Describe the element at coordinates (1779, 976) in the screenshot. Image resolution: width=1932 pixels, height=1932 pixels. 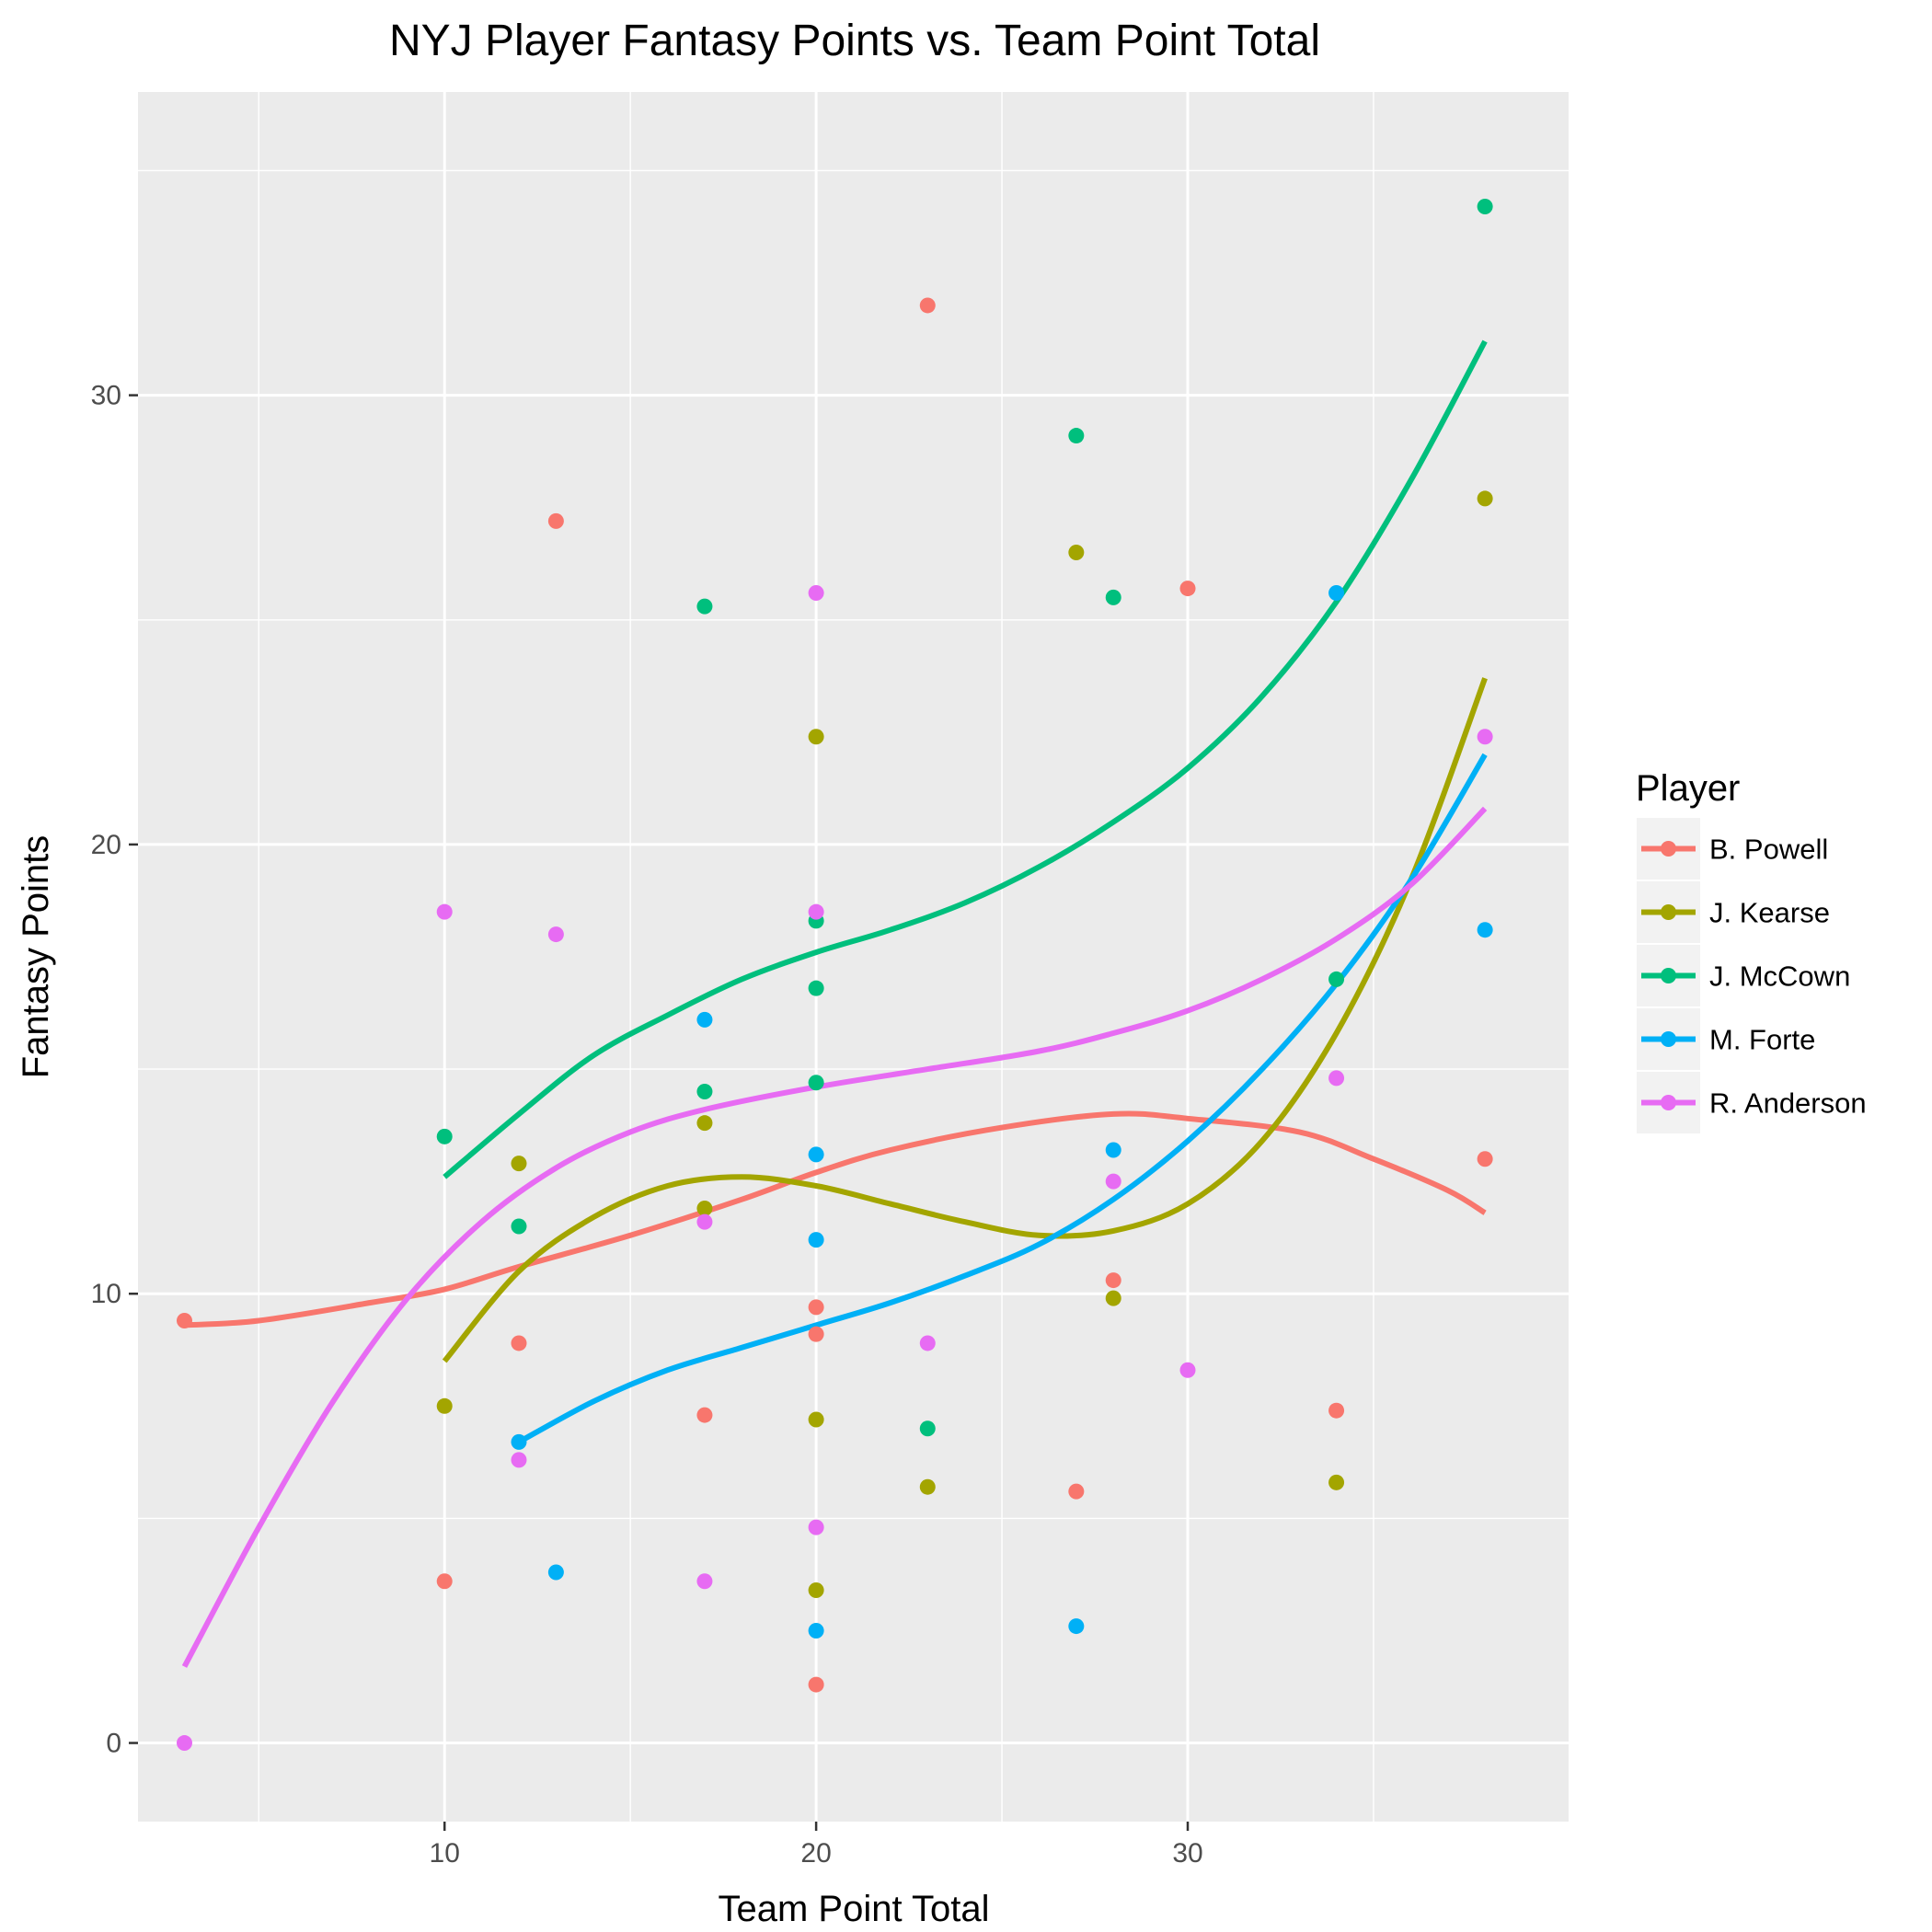
I see `legend-label: J. McCown` at that location.